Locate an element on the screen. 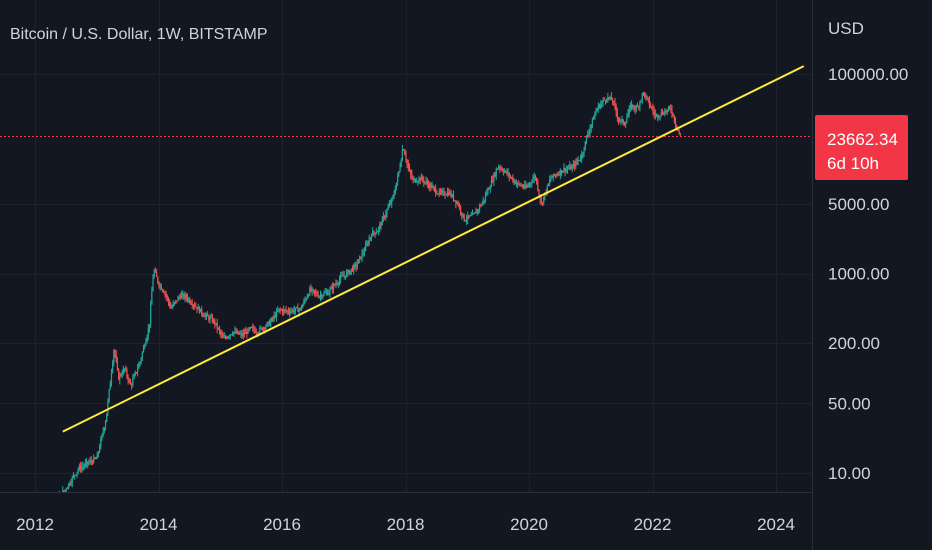 This screenshot has height=550, width=932. x-tick-label: 2012 is located at coordinates (35, 524).